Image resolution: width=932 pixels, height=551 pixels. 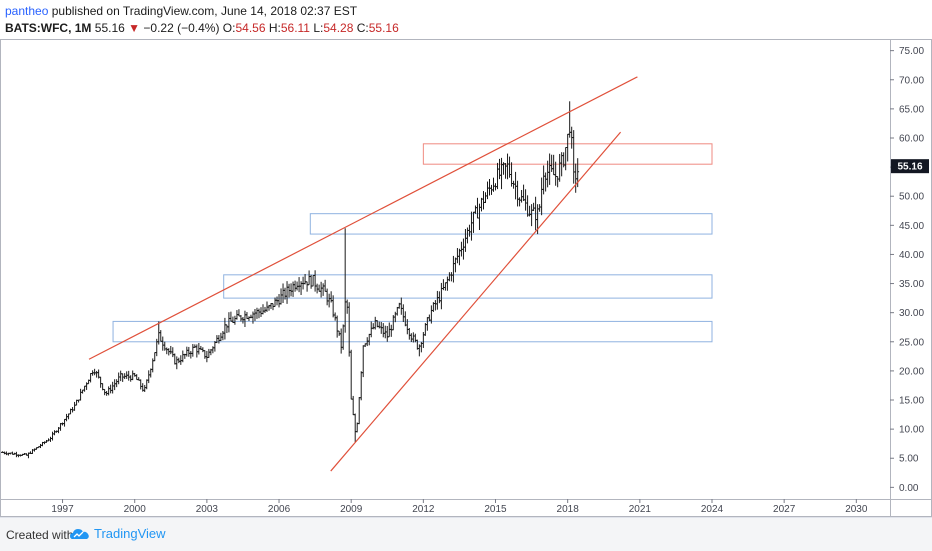 What do you see at coordinates (79, 533) in the screenshot?
I see `cloud-icon` at bounding box center [79, 533].